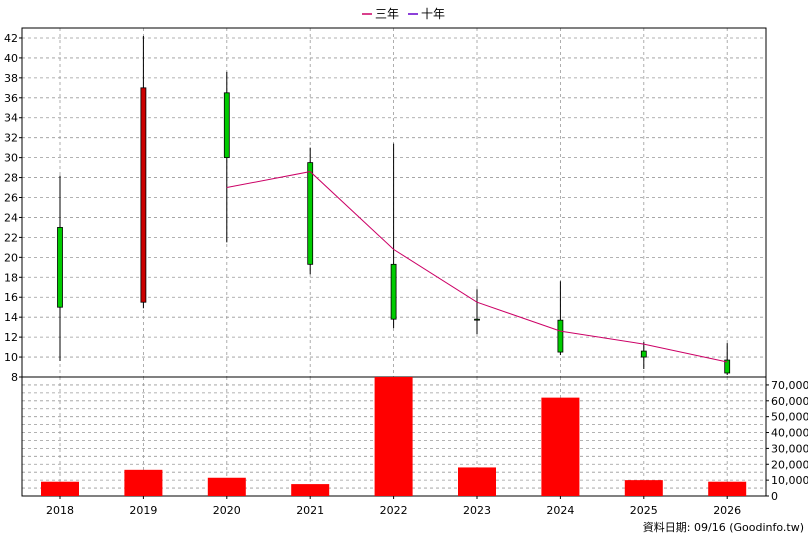 The width and height of the screenshot is (808, 540). Describe the element at coordinates (644, 510) in the screenshot. I see `x-tick-label: 2025` at that location.